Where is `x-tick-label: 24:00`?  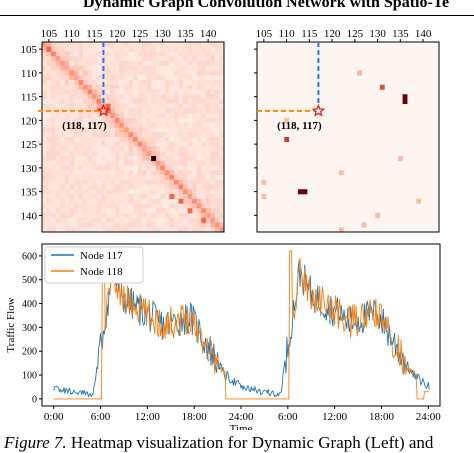
x-tick-label: 24:00 is located at coordinates (429, 417).